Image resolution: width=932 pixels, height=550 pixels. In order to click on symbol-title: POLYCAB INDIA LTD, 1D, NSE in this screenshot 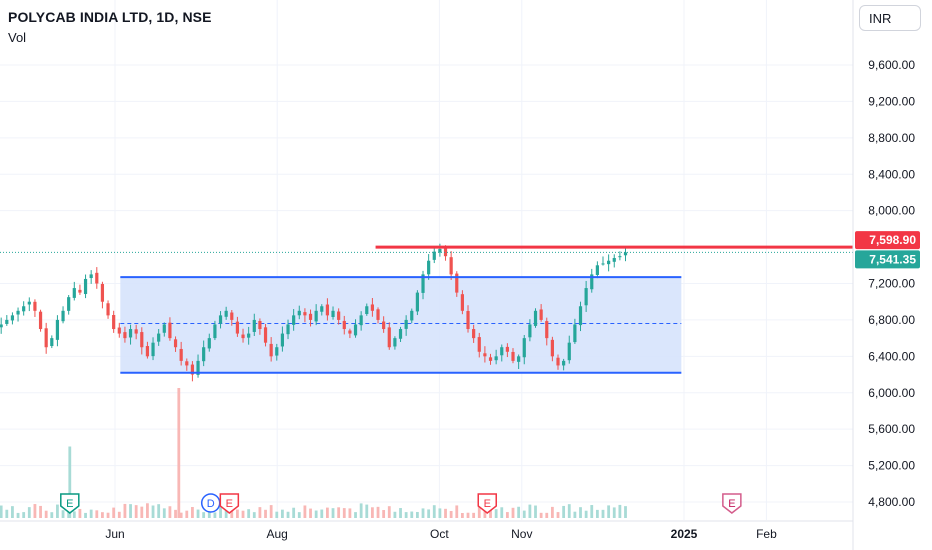, I will do `click(110, 17)`.